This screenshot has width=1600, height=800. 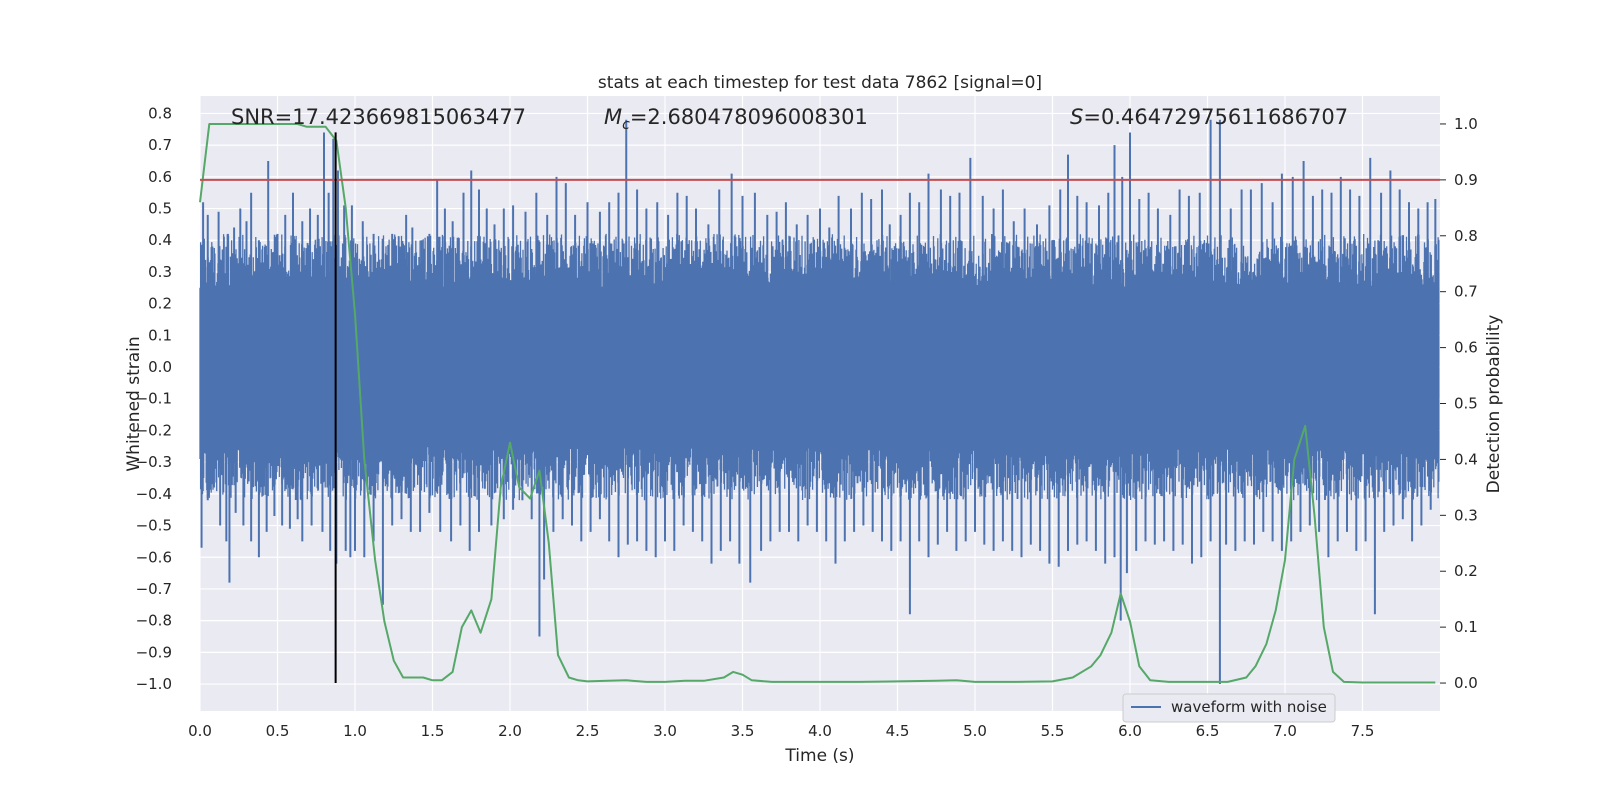 I want to click on mc-subscript: c, so click(x=626, y=125).